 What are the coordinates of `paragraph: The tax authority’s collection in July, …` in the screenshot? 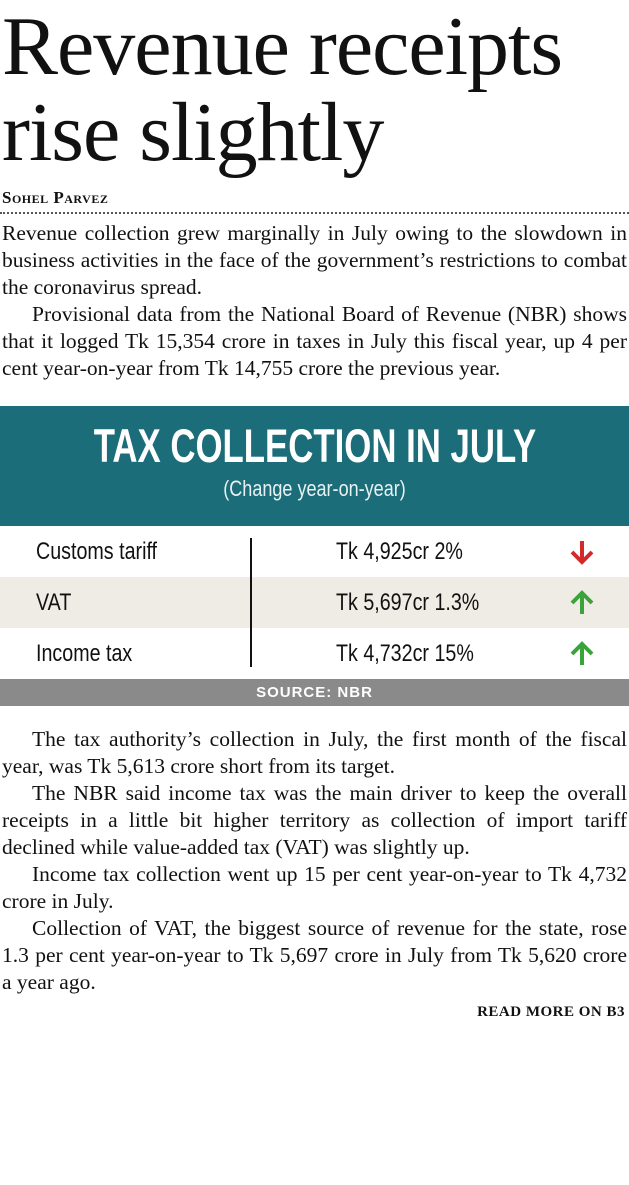 It's located at (314, 752).